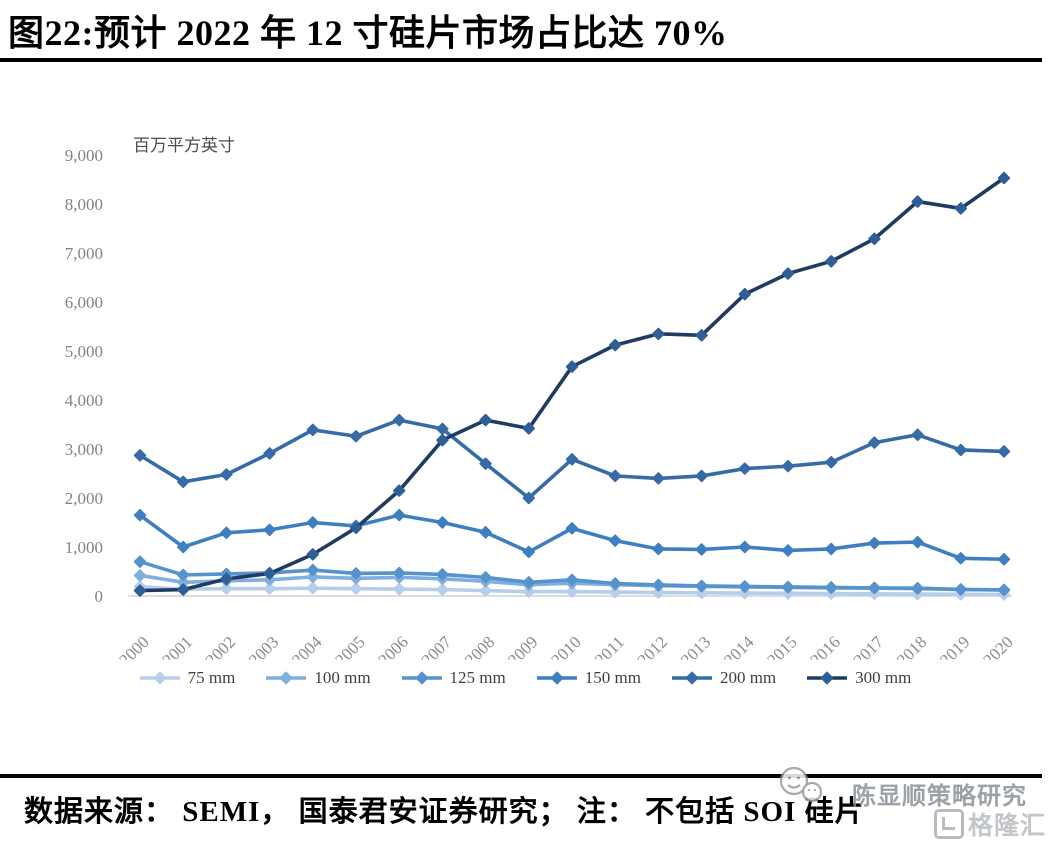 The width and height of the screenshot is (1050, 843). What do you see at coordinates (99, 596) in the screenshot?
I see `y-tick-label: 0` at bounding box center [99, 596].